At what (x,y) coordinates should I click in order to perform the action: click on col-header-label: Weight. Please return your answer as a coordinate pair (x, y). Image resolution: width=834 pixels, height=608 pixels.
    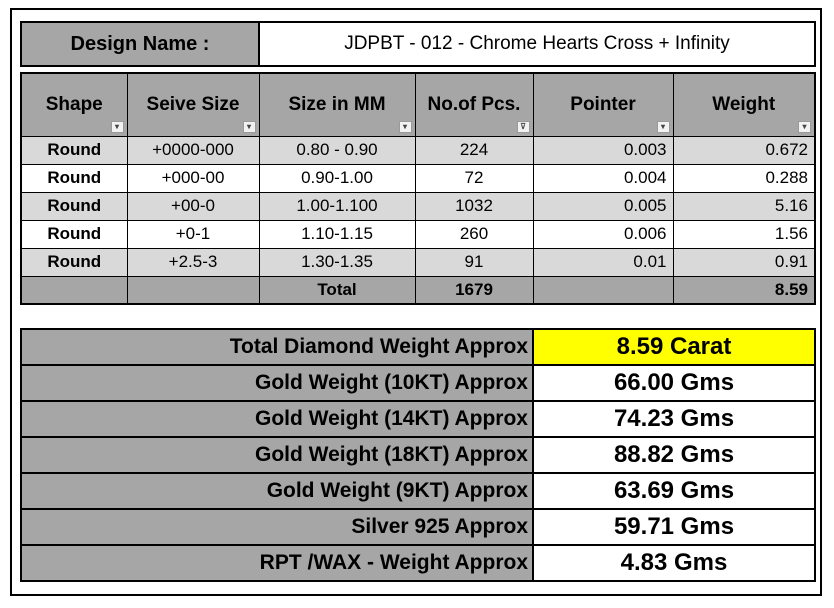
    Looking at the image, I should click on (744, 104).